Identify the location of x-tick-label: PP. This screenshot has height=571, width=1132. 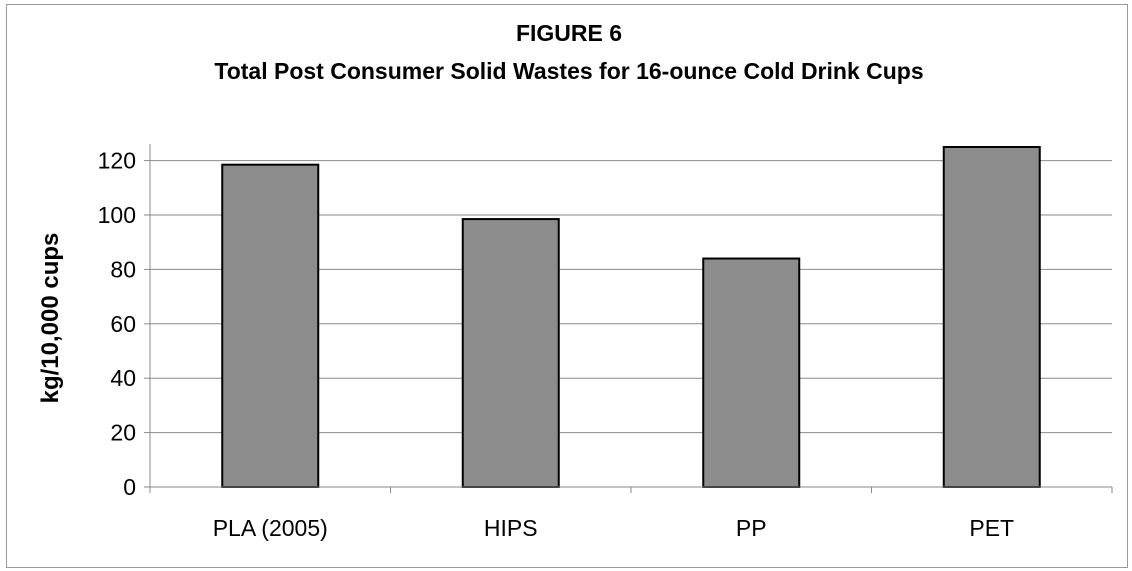
(751, 528).